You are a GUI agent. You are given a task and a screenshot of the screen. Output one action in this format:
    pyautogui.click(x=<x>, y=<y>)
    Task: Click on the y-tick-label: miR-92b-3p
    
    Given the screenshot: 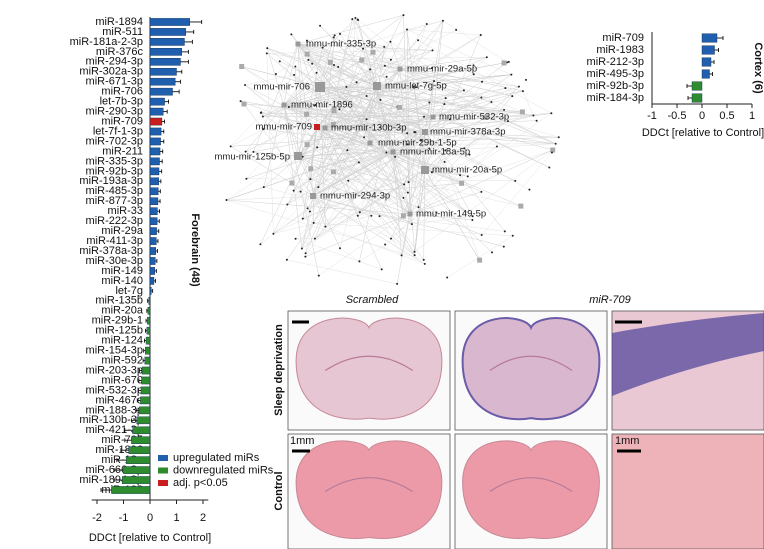 What is the action you would take?
    pyautogui.click(x=114, y=171)
    